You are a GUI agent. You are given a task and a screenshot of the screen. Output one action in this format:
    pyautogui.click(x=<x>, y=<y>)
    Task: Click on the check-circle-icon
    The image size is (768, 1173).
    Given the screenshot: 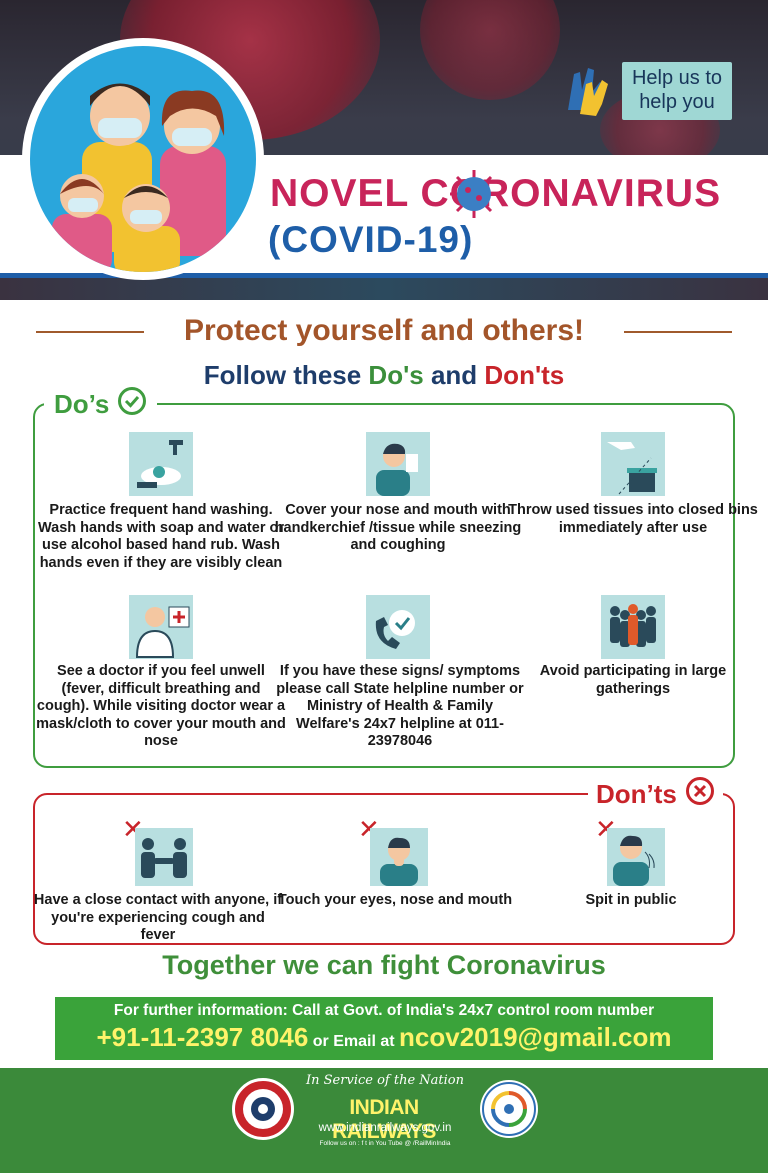 What is the action you would take?
    pyautogui.click(x=132, y=404)
    